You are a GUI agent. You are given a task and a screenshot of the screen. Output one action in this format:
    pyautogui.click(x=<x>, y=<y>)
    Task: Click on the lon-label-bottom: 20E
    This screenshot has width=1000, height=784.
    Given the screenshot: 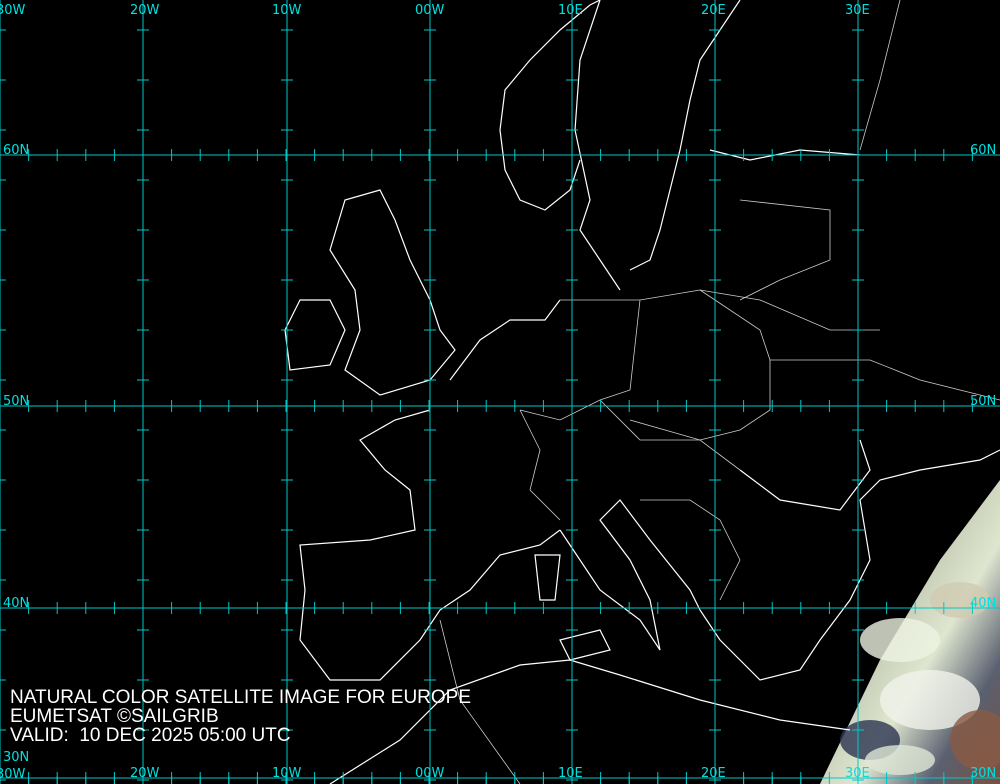 What is the action you would take?
    pyautogui.click(x=713, y=773)
    